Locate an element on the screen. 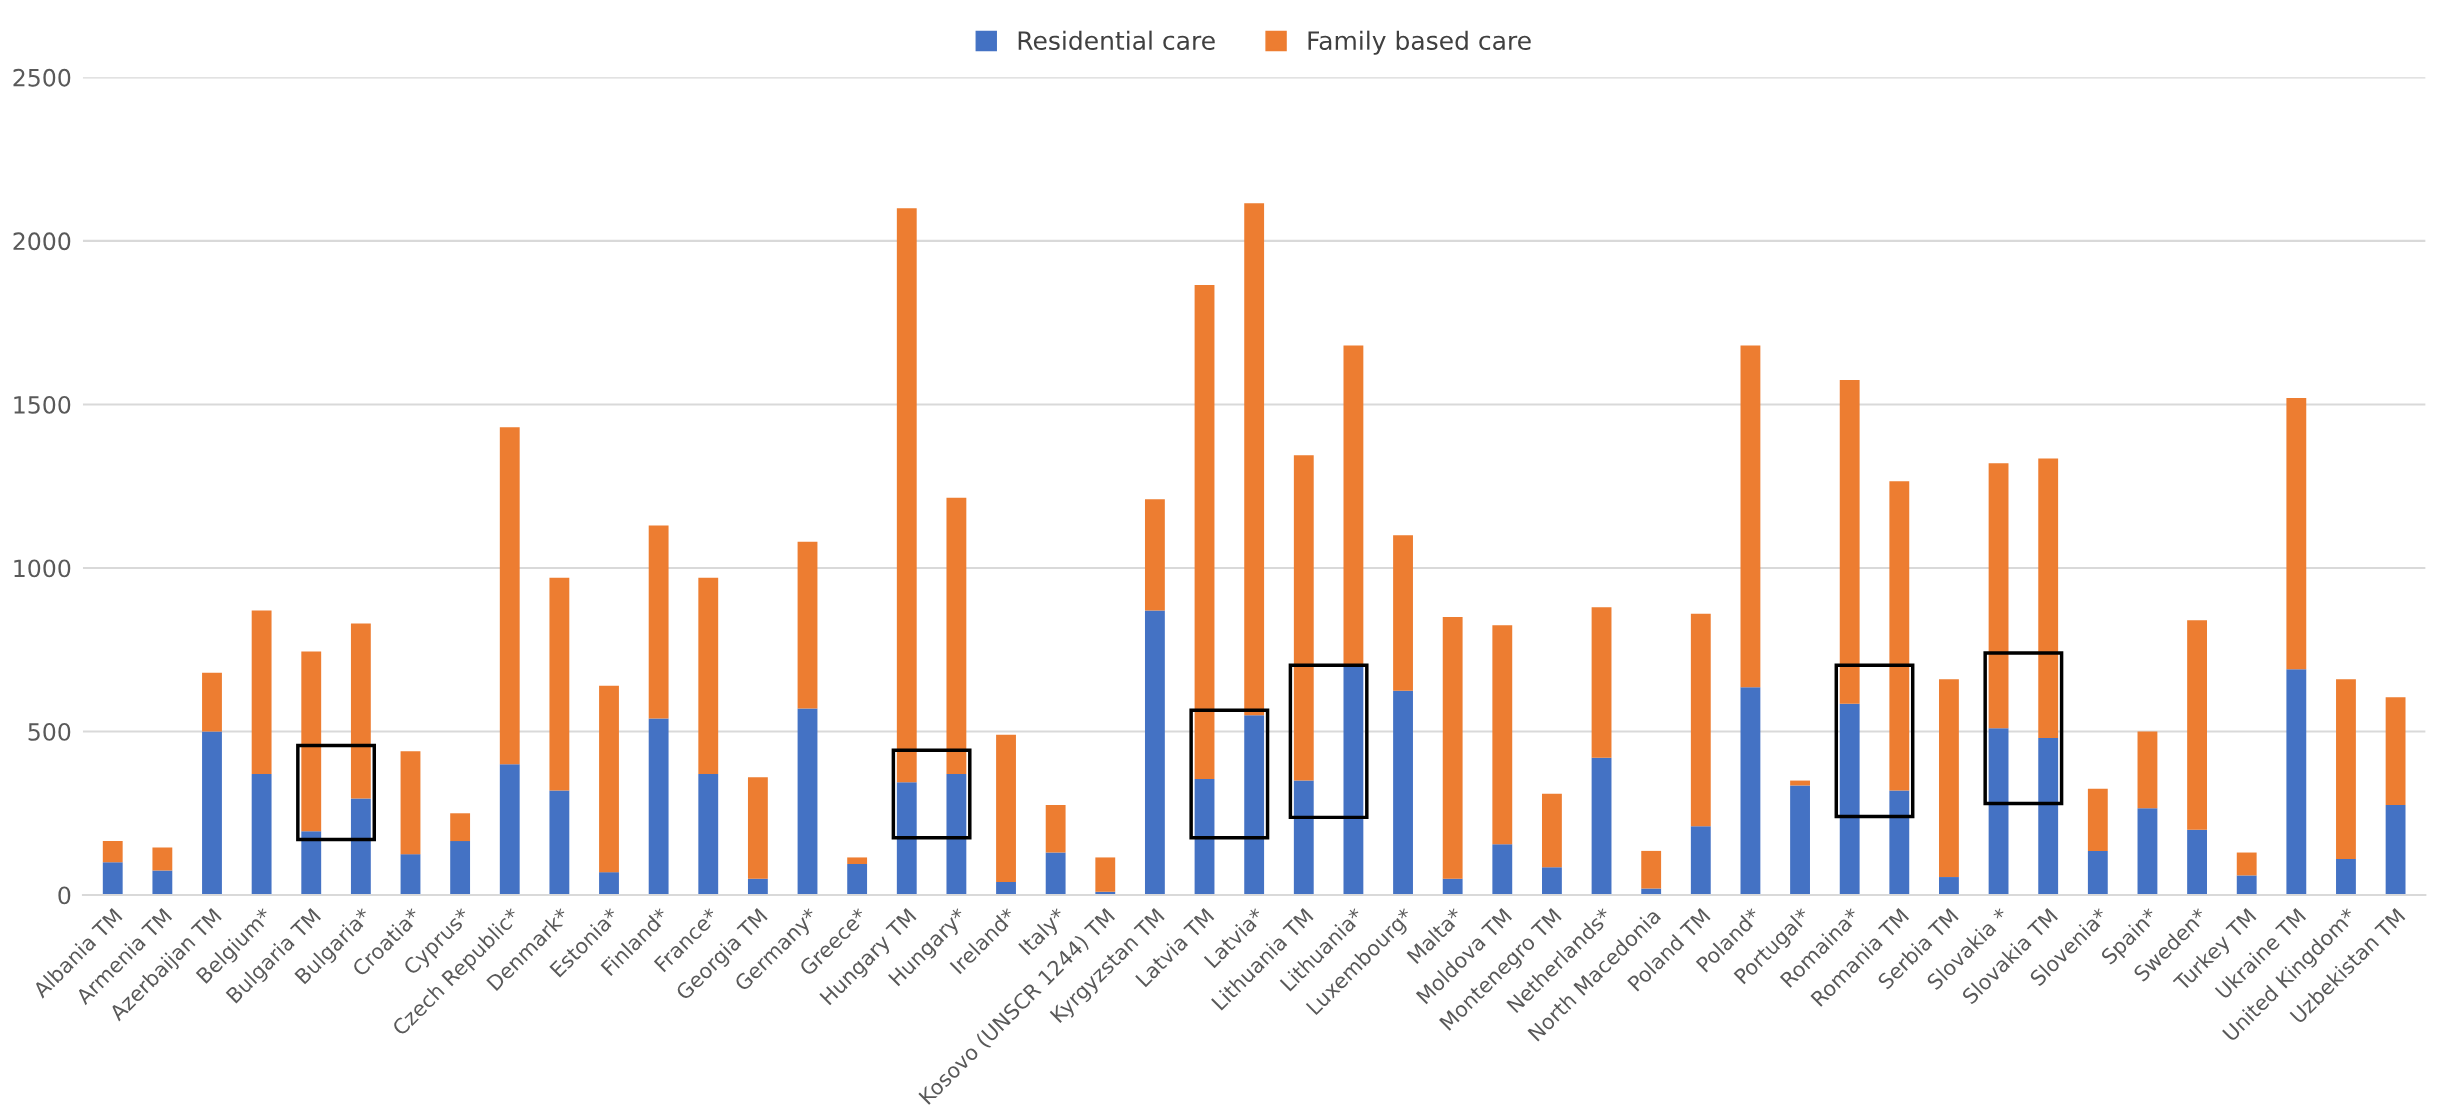 Image resolution: width=2440 pixels, height=1105 pixels. y-tick-label: 0 is located at coordinates (64, 895).